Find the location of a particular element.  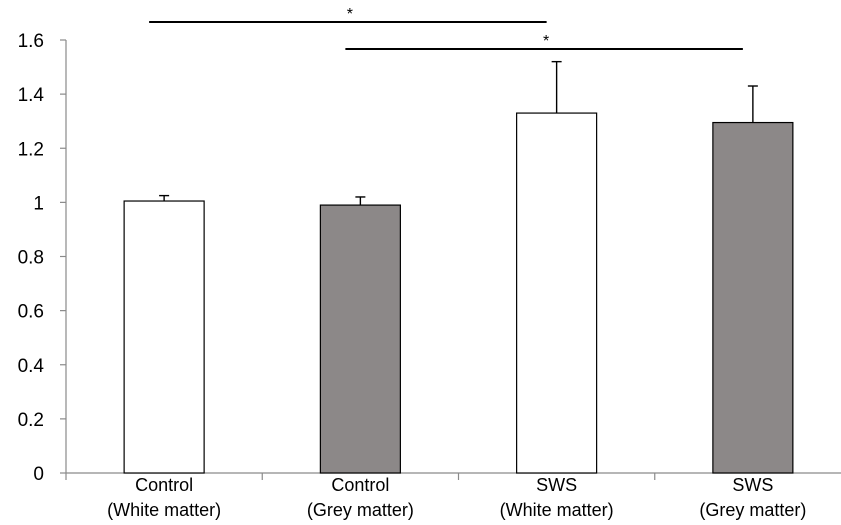

y-tick-label: 1.2 is located at coordinates (31, 149).